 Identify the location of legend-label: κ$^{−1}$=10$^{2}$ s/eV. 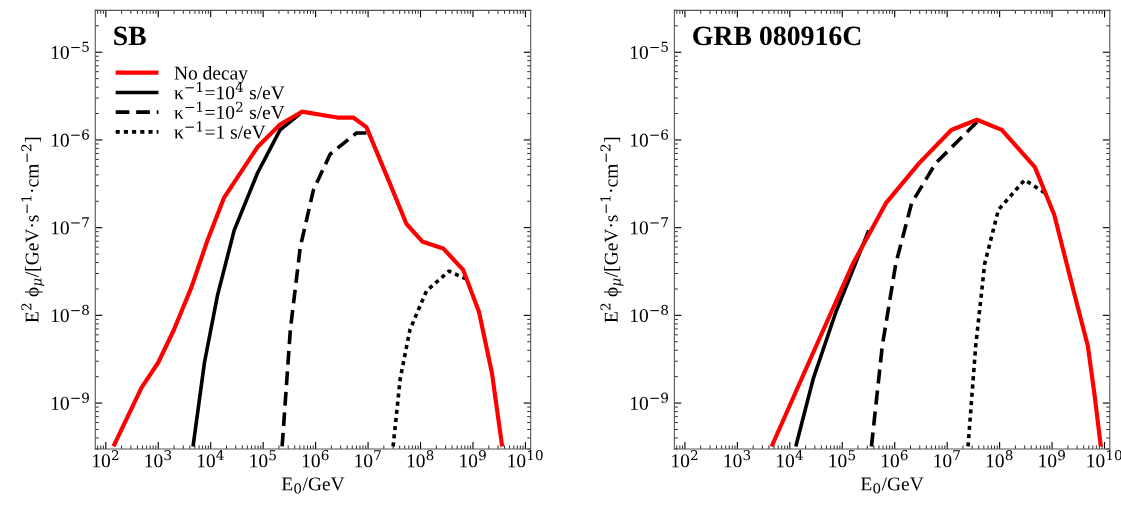
(229, 110).